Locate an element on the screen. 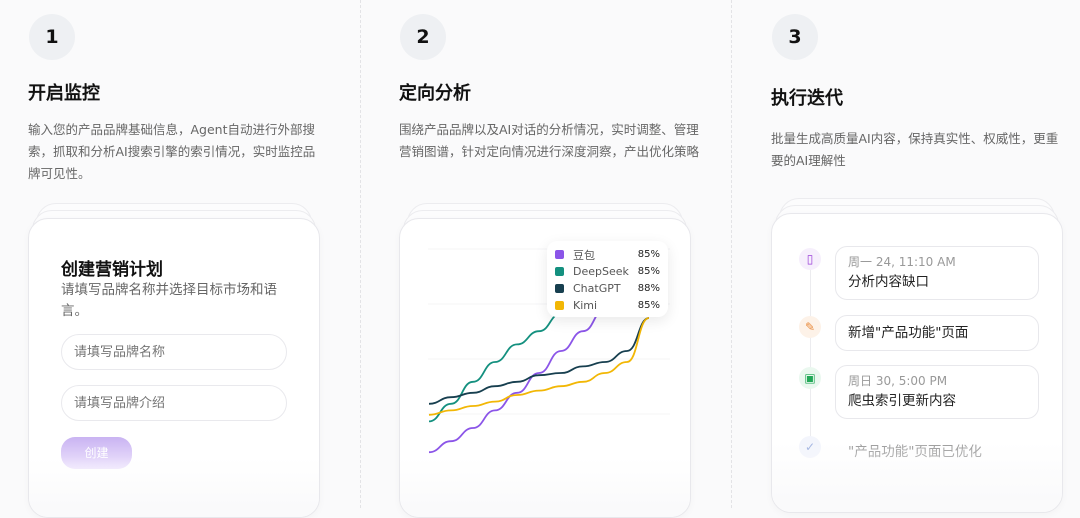 The width and height of the screenshot is (1080, 518). create-button: 创建 is located at coordinates (96, 453).